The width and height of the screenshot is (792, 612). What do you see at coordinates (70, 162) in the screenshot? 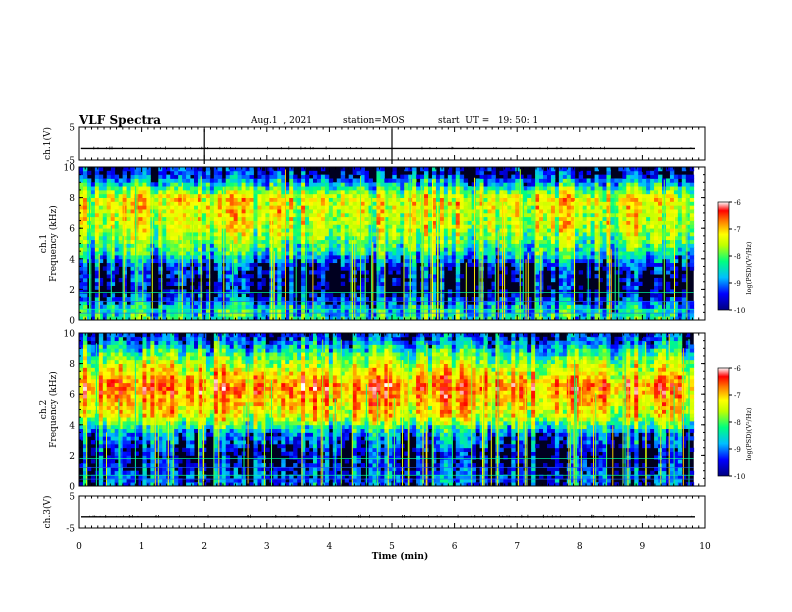
I see `panel-1-ytick-1: -5` at bounding box center [70, 162].